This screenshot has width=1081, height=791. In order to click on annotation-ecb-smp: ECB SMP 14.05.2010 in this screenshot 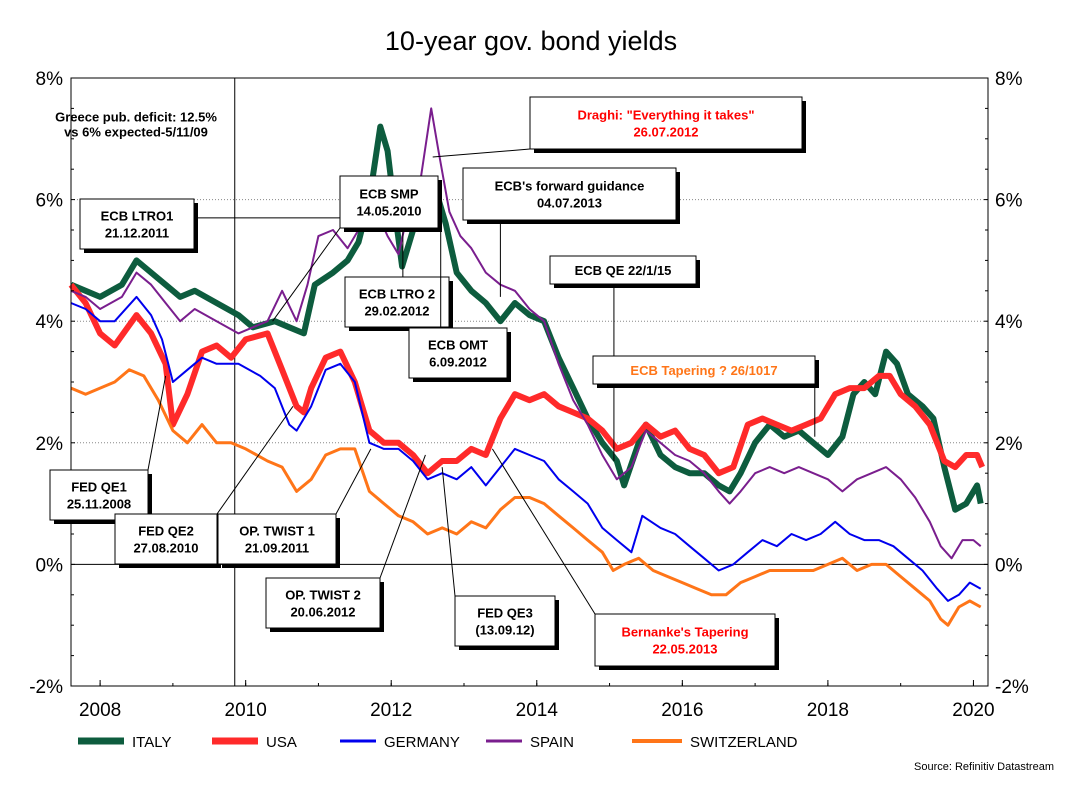, I will do `click(357, 248)`.